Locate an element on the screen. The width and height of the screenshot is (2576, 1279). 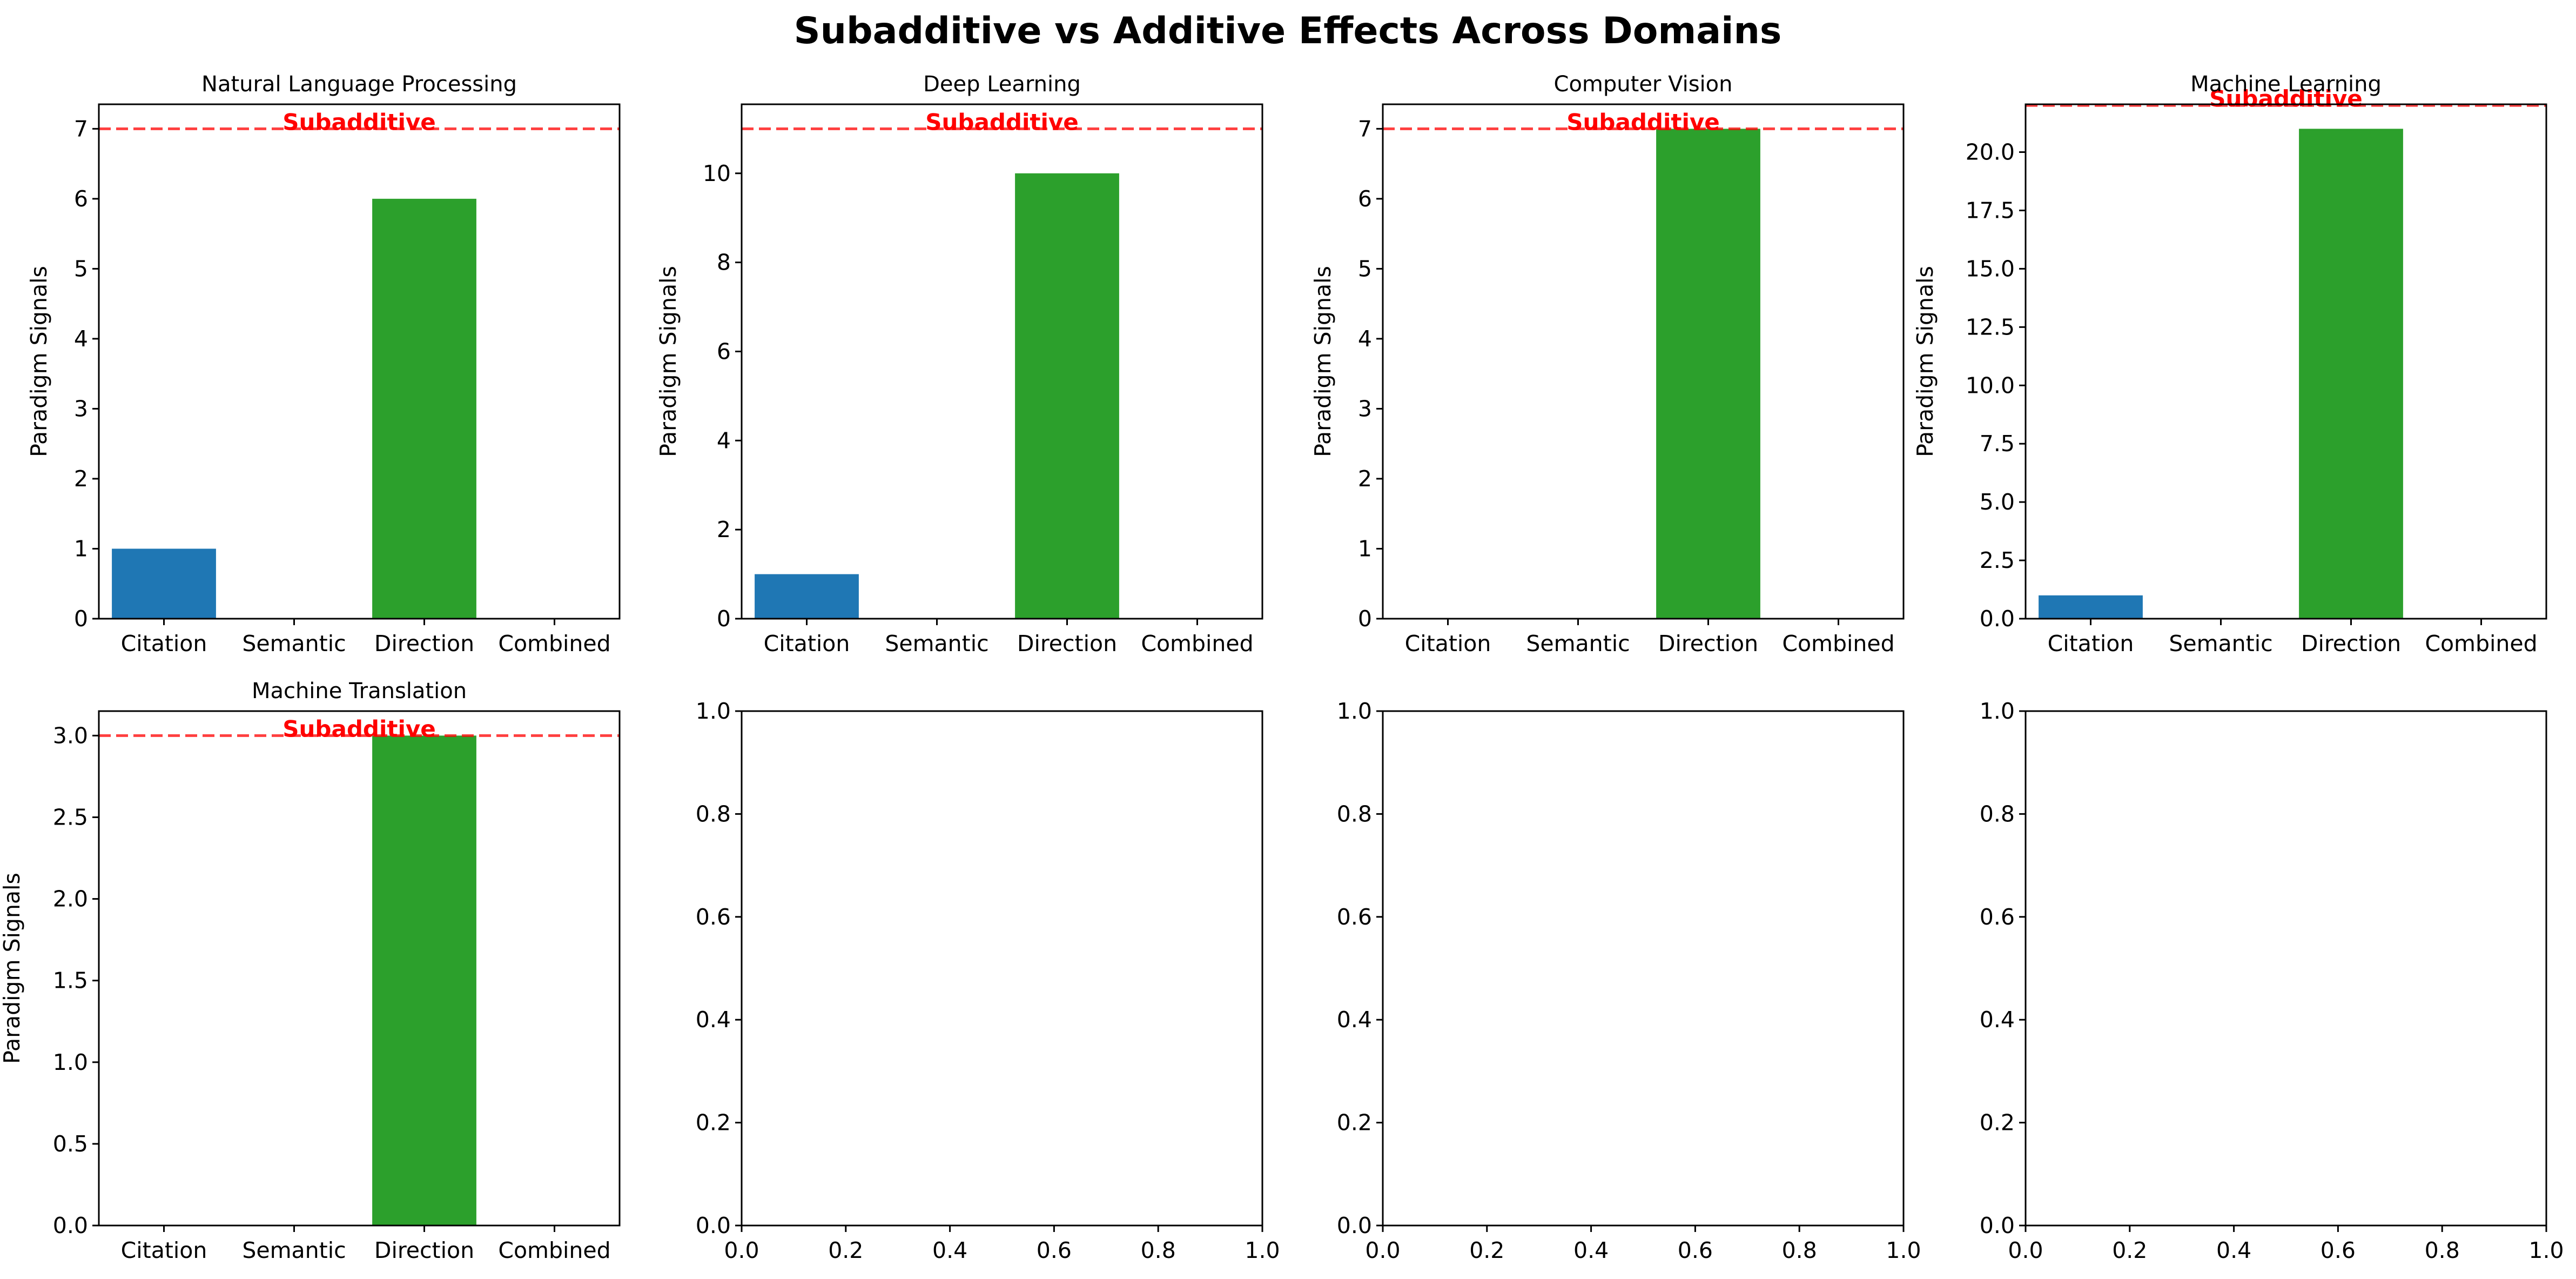
subplot-7: 0.0 0.2 0.4 0.6 0.8 1.0 0.0 0.2 0.4 0.6 0.8 1.0 is located at coordinates (1629, 980).